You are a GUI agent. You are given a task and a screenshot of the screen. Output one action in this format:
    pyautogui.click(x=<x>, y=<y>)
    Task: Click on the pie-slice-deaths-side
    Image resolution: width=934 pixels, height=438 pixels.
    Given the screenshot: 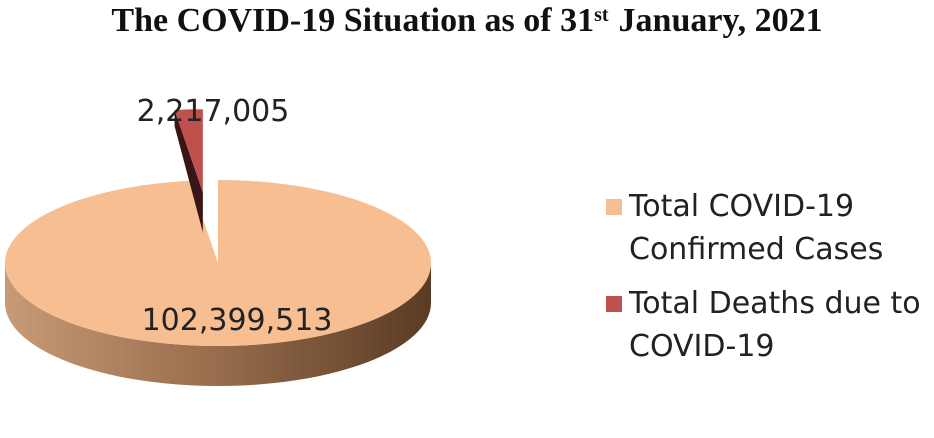 What is the action you would take?
    pyautogui.click(x=188, y=171)
    